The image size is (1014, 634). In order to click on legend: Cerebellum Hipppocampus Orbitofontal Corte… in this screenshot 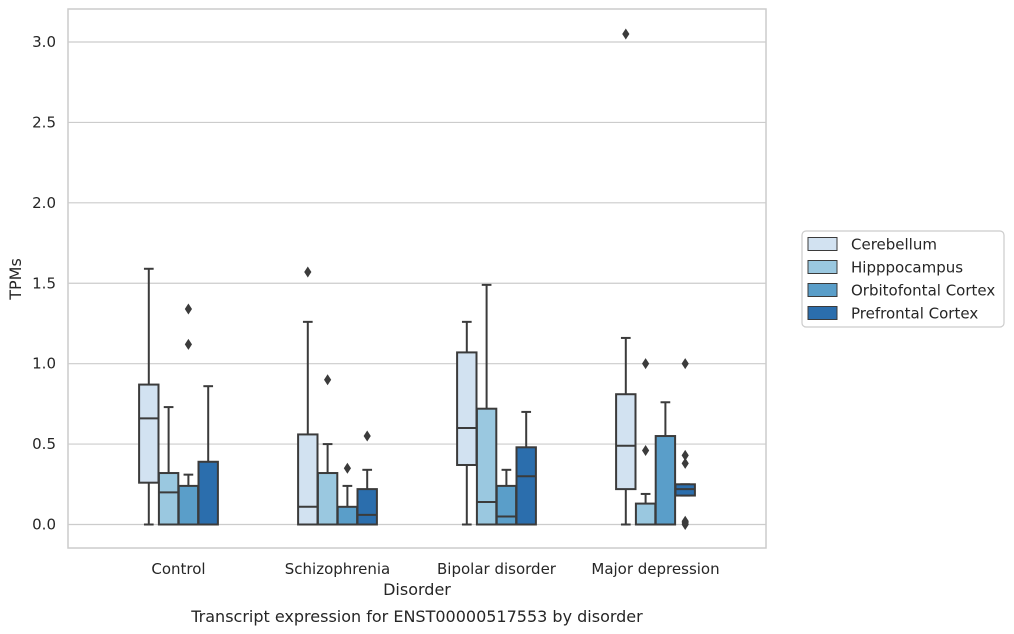, I will do `click(903, 279)`.